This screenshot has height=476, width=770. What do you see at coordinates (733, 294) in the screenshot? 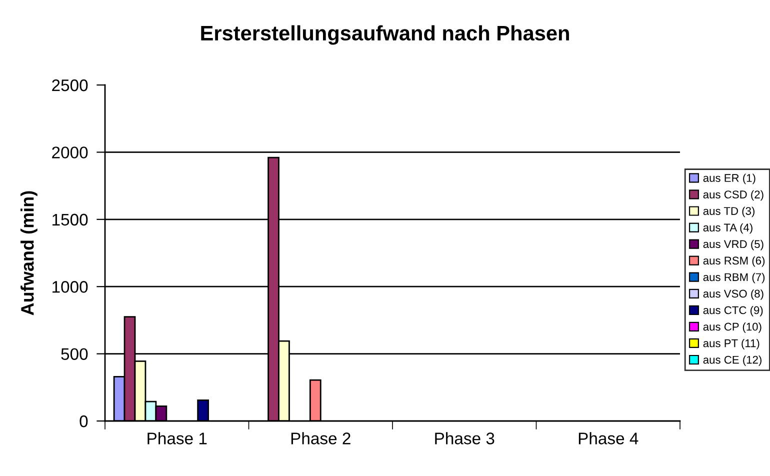
I see `legend-label: aus VSO (8)` at bounding box center [733, 294].